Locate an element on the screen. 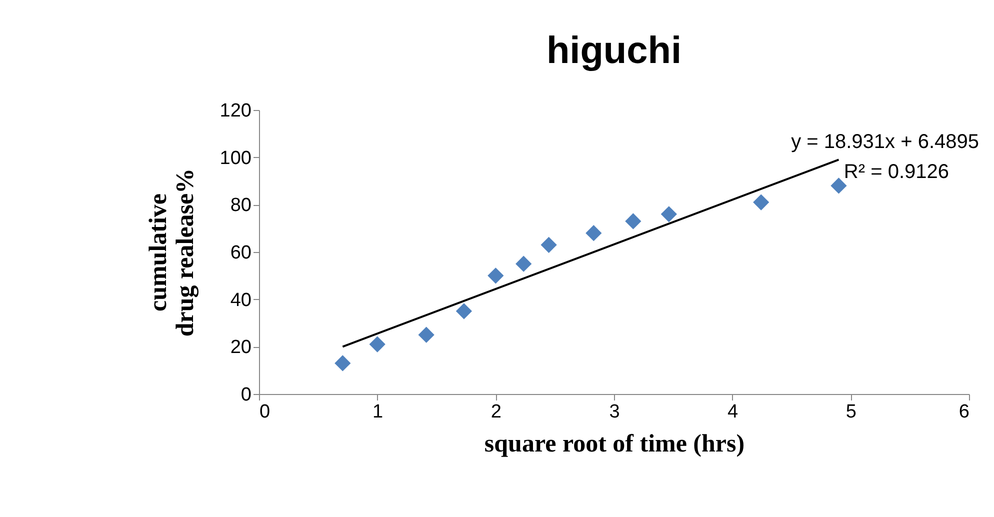  y-tick-label: 20 is located at coordinates (241, 347).